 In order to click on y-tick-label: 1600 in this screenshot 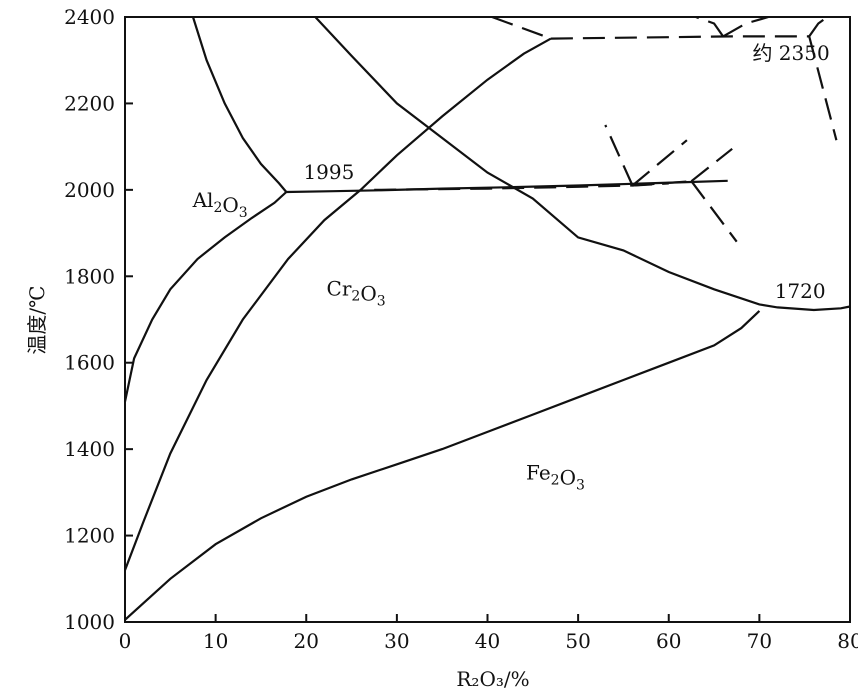, I will do `click(89, 363)`.